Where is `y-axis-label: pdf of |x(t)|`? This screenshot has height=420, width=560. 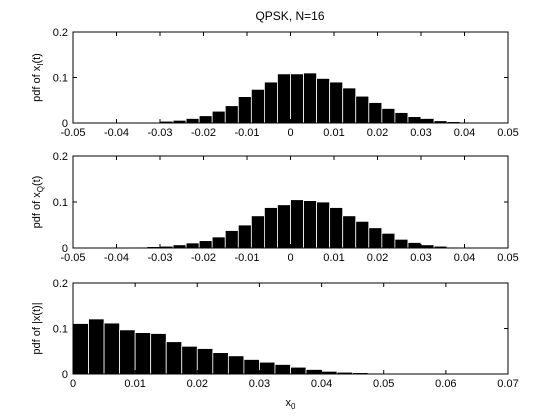
y-axis-label: pdf of |x(t)| is located at coordinates (37, 328).